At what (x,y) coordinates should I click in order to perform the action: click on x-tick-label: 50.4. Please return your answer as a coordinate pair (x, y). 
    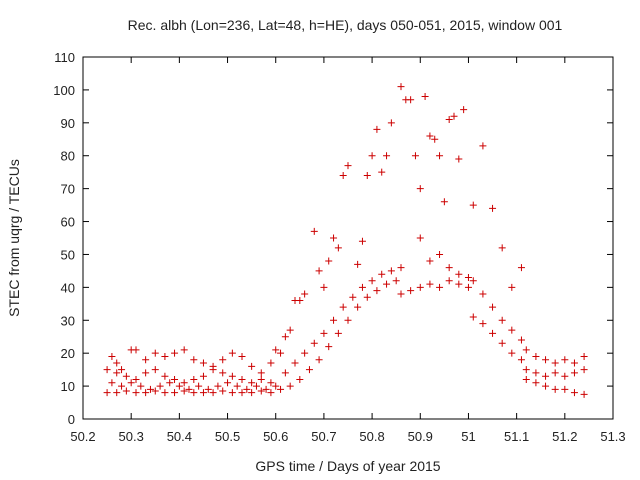
    Looking at the image, I should click on (179, 436).